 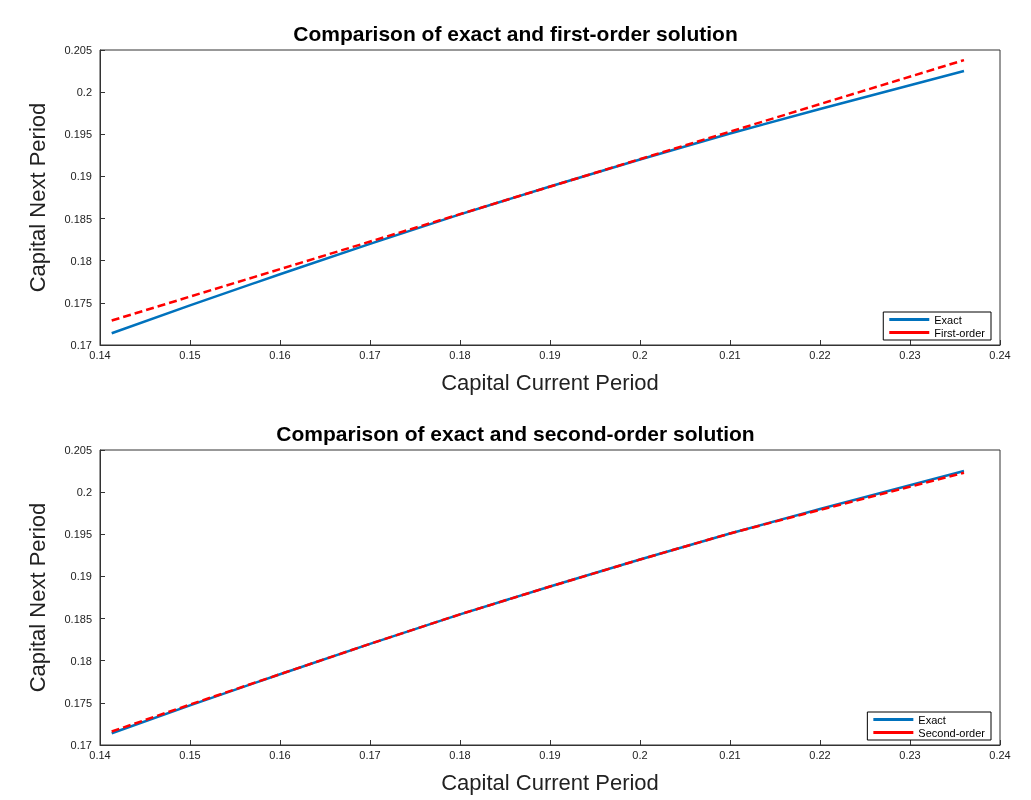 What do you see at coordinates (952, 732) in the screenshot?
I see `legend-label: Second-order` at bounding box center [952, 732].